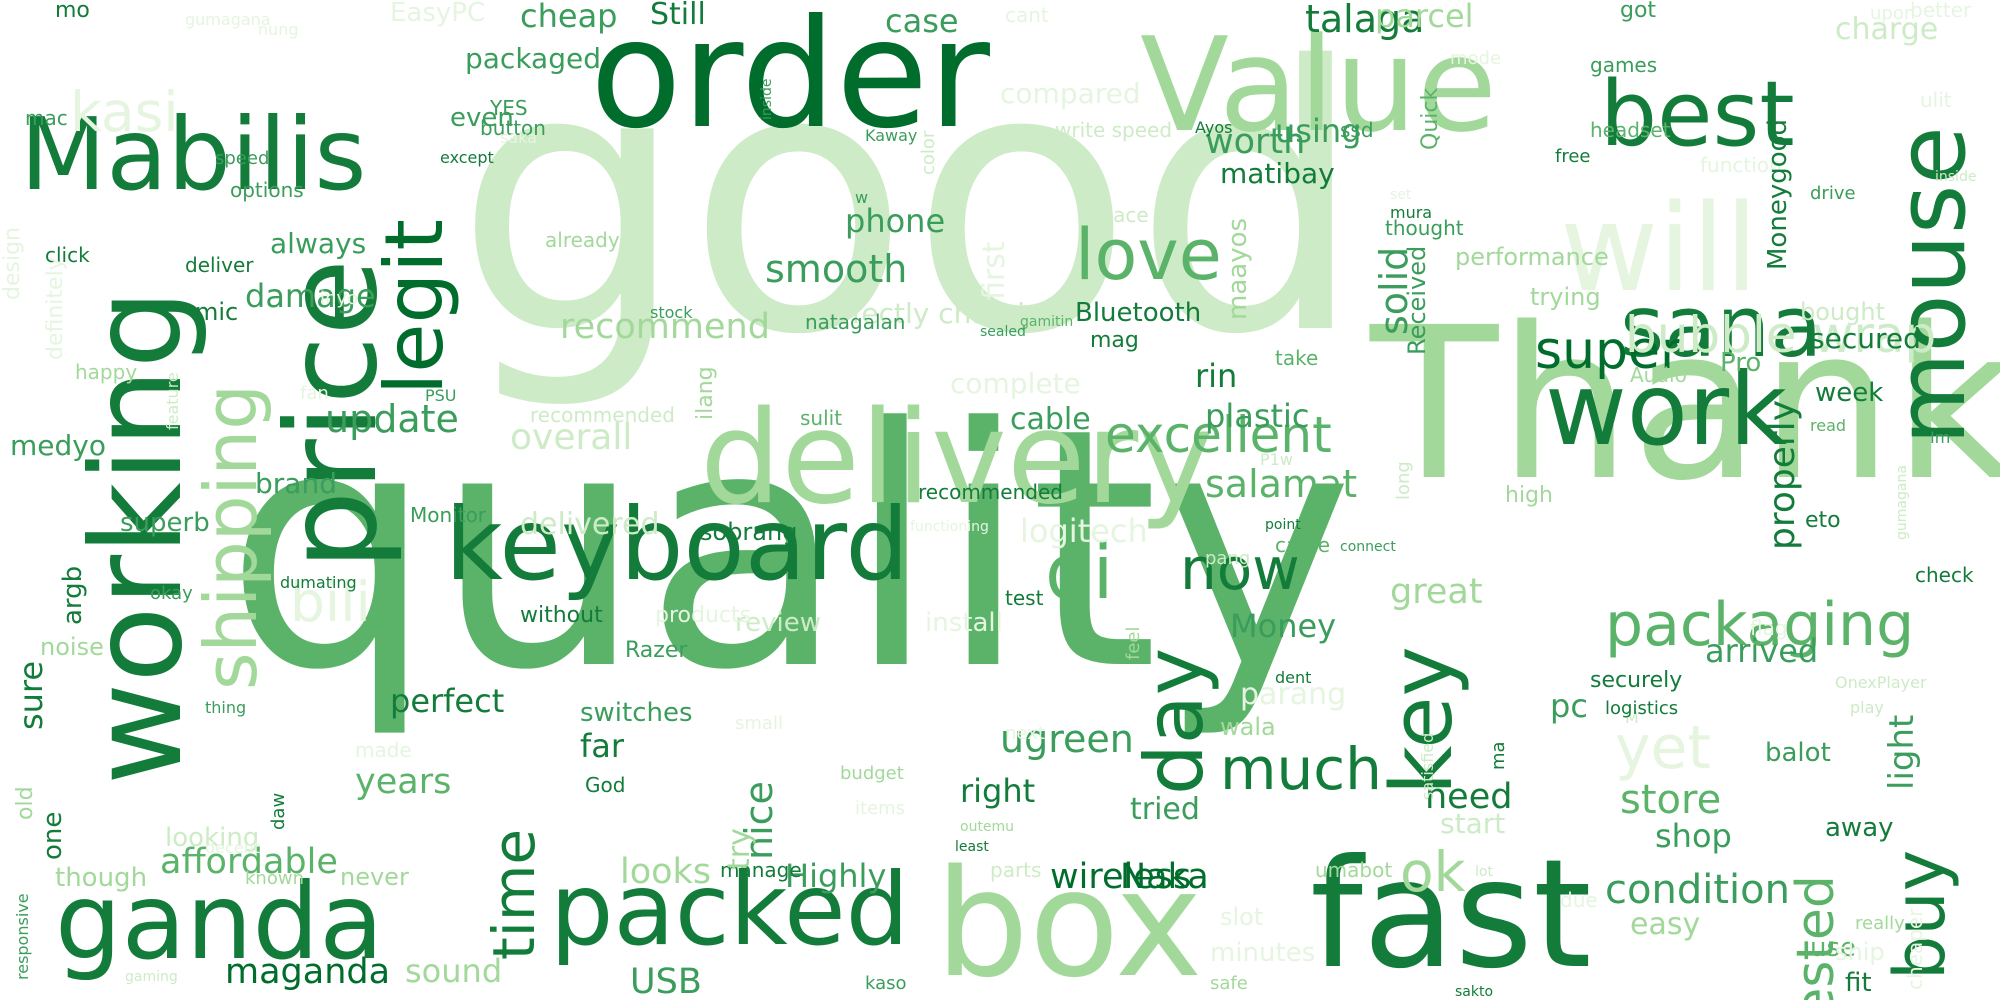 Image resolution: width=2000 pixels, height=1000 pixels. I want to click on word: never, so click(374, 877).